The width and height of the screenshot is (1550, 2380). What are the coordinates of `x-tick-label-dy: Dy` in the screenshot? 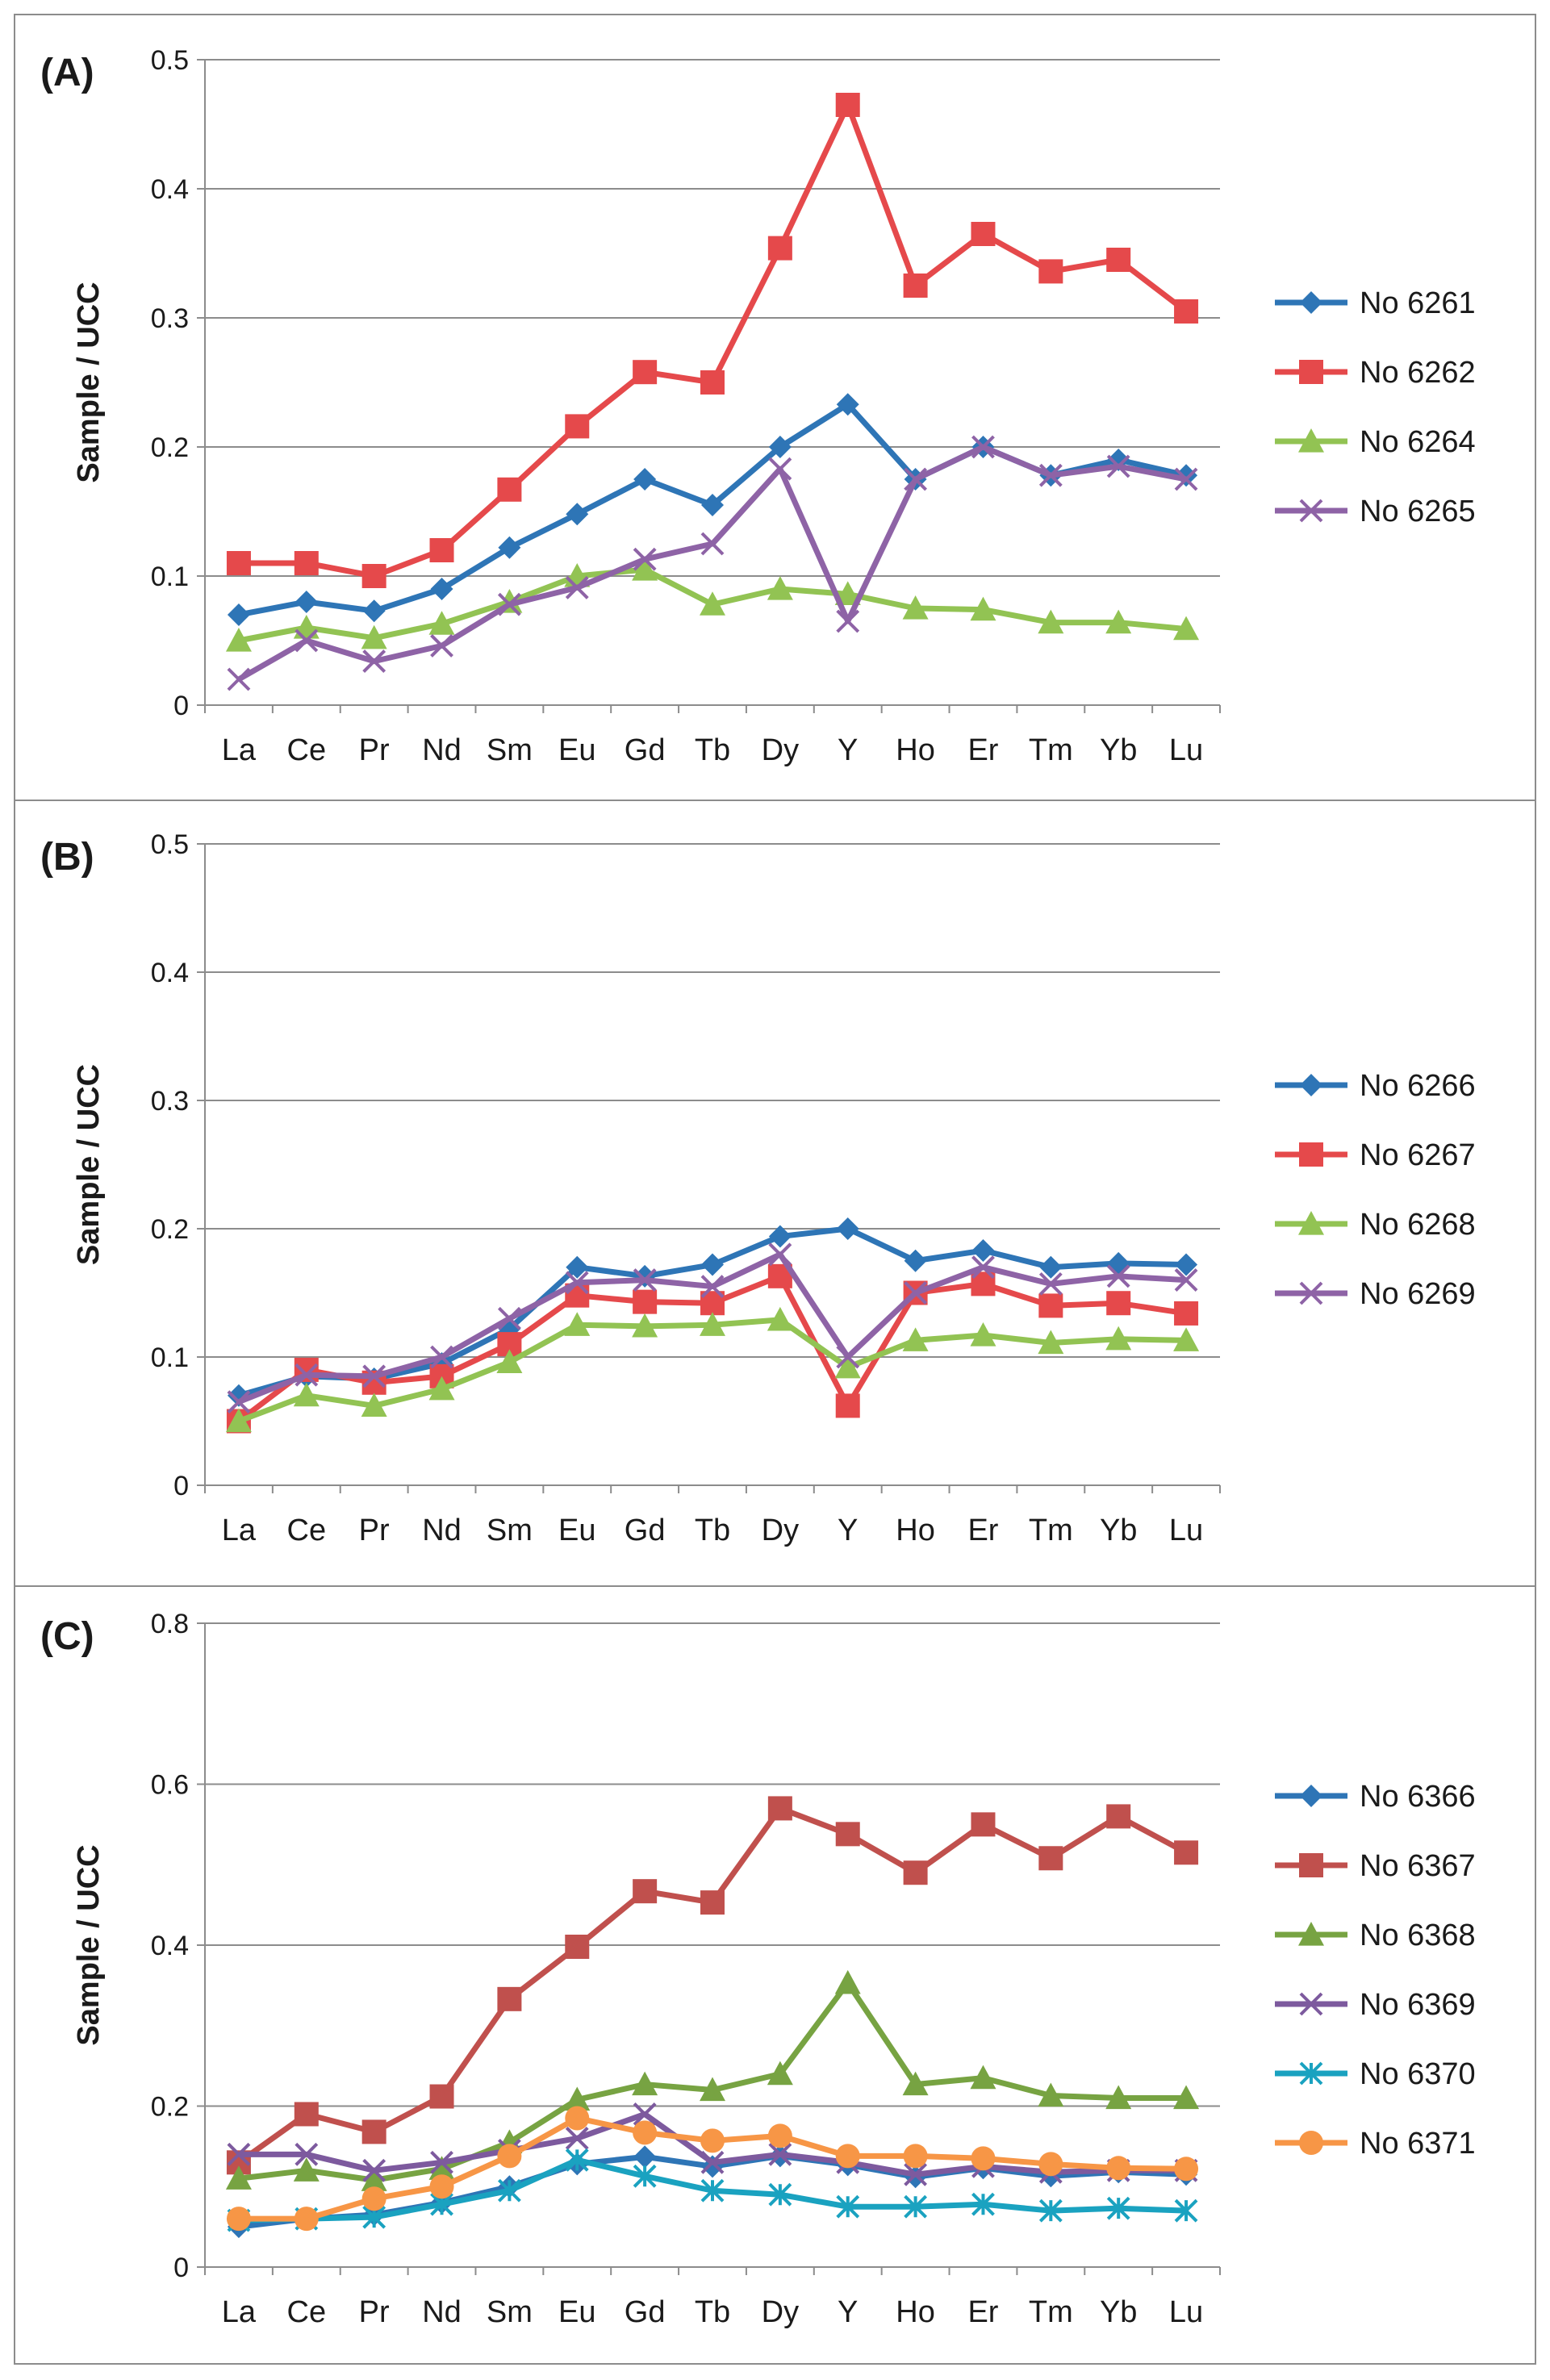 It's located at (780, 1531).